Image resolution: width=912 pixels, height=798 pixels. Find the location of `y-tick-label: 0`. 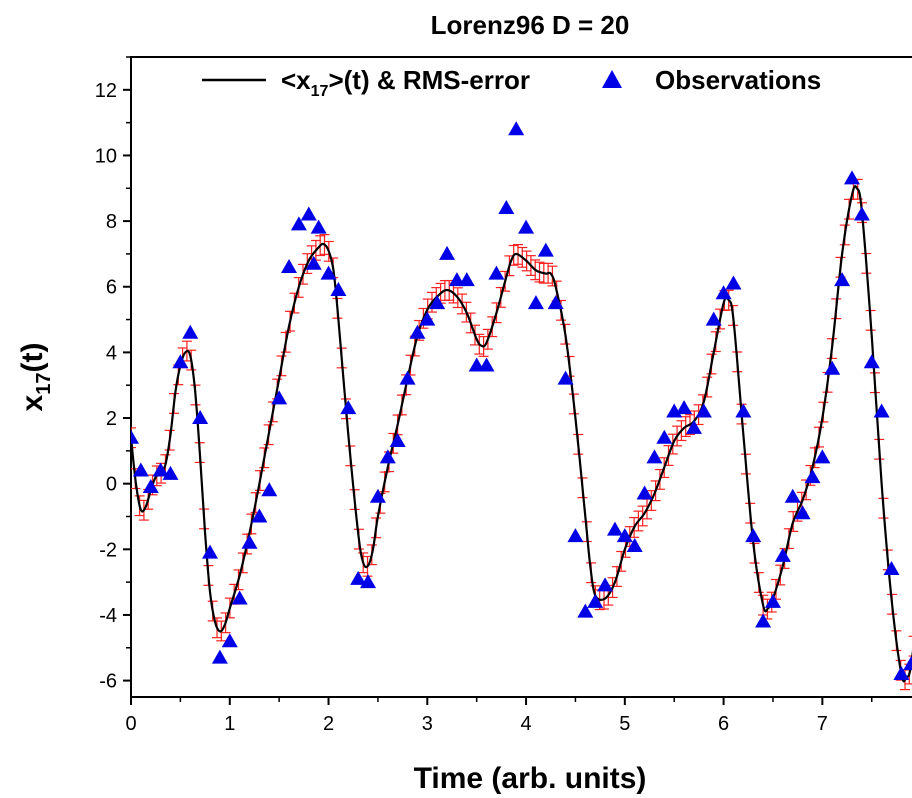

y-tick-label: 0 is located at coordinates (111, 485).